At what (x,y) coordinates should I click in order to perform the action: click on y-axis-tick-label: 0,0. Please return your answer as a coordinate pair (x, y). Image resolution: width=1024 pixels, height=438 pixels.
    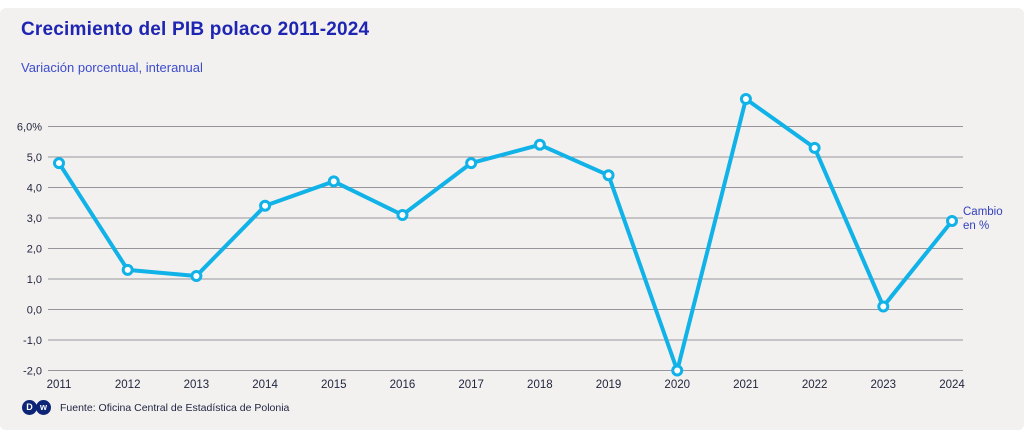
    Looking at the image, I should click on (34, 311).